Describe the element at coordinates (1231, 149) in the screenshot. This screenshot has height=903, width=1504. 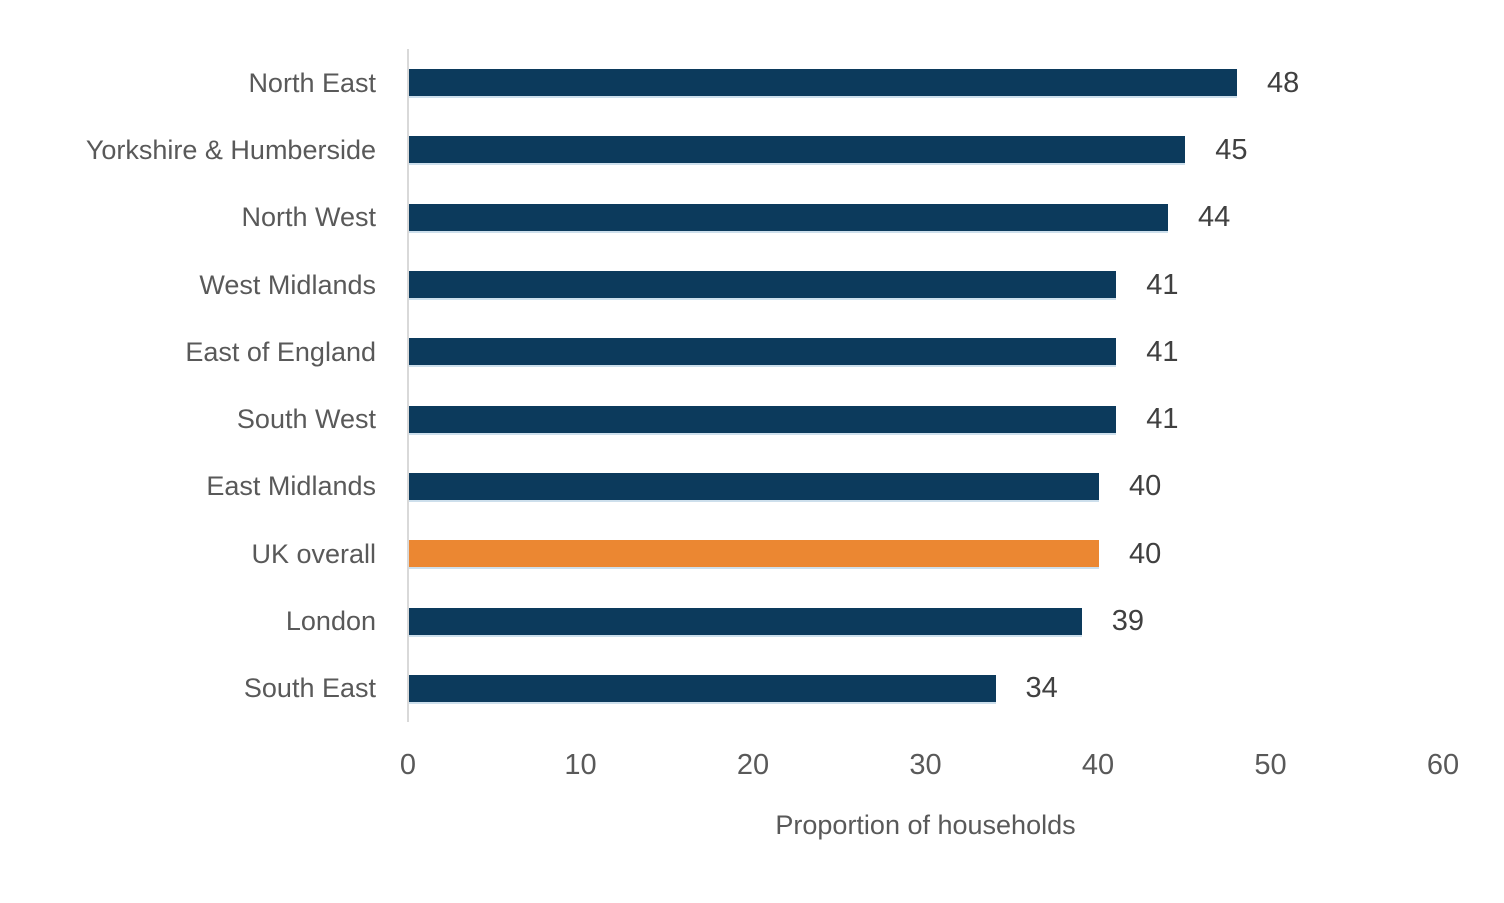
I see `value-label: 45` at that location.